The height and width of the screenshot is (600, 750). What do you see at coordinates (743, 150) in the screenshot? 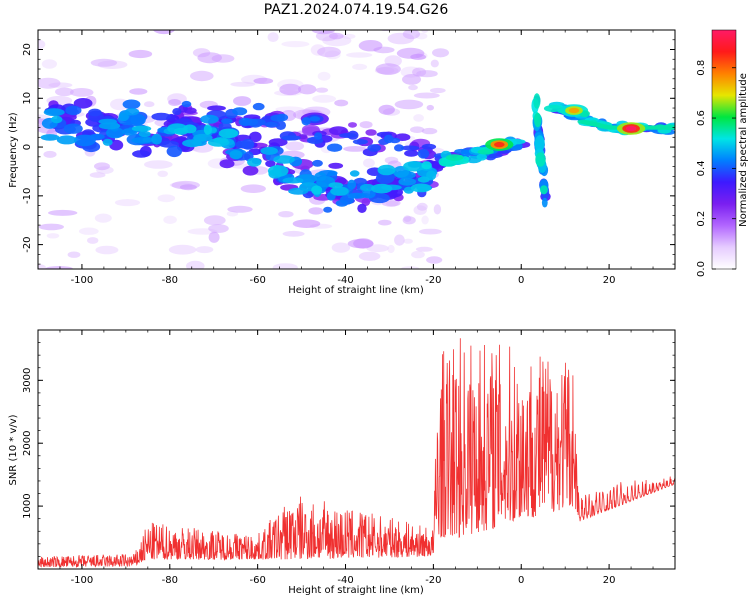
I see `colorbar-label: Normalized spectral amplitude` at bounding box center [743, 150].